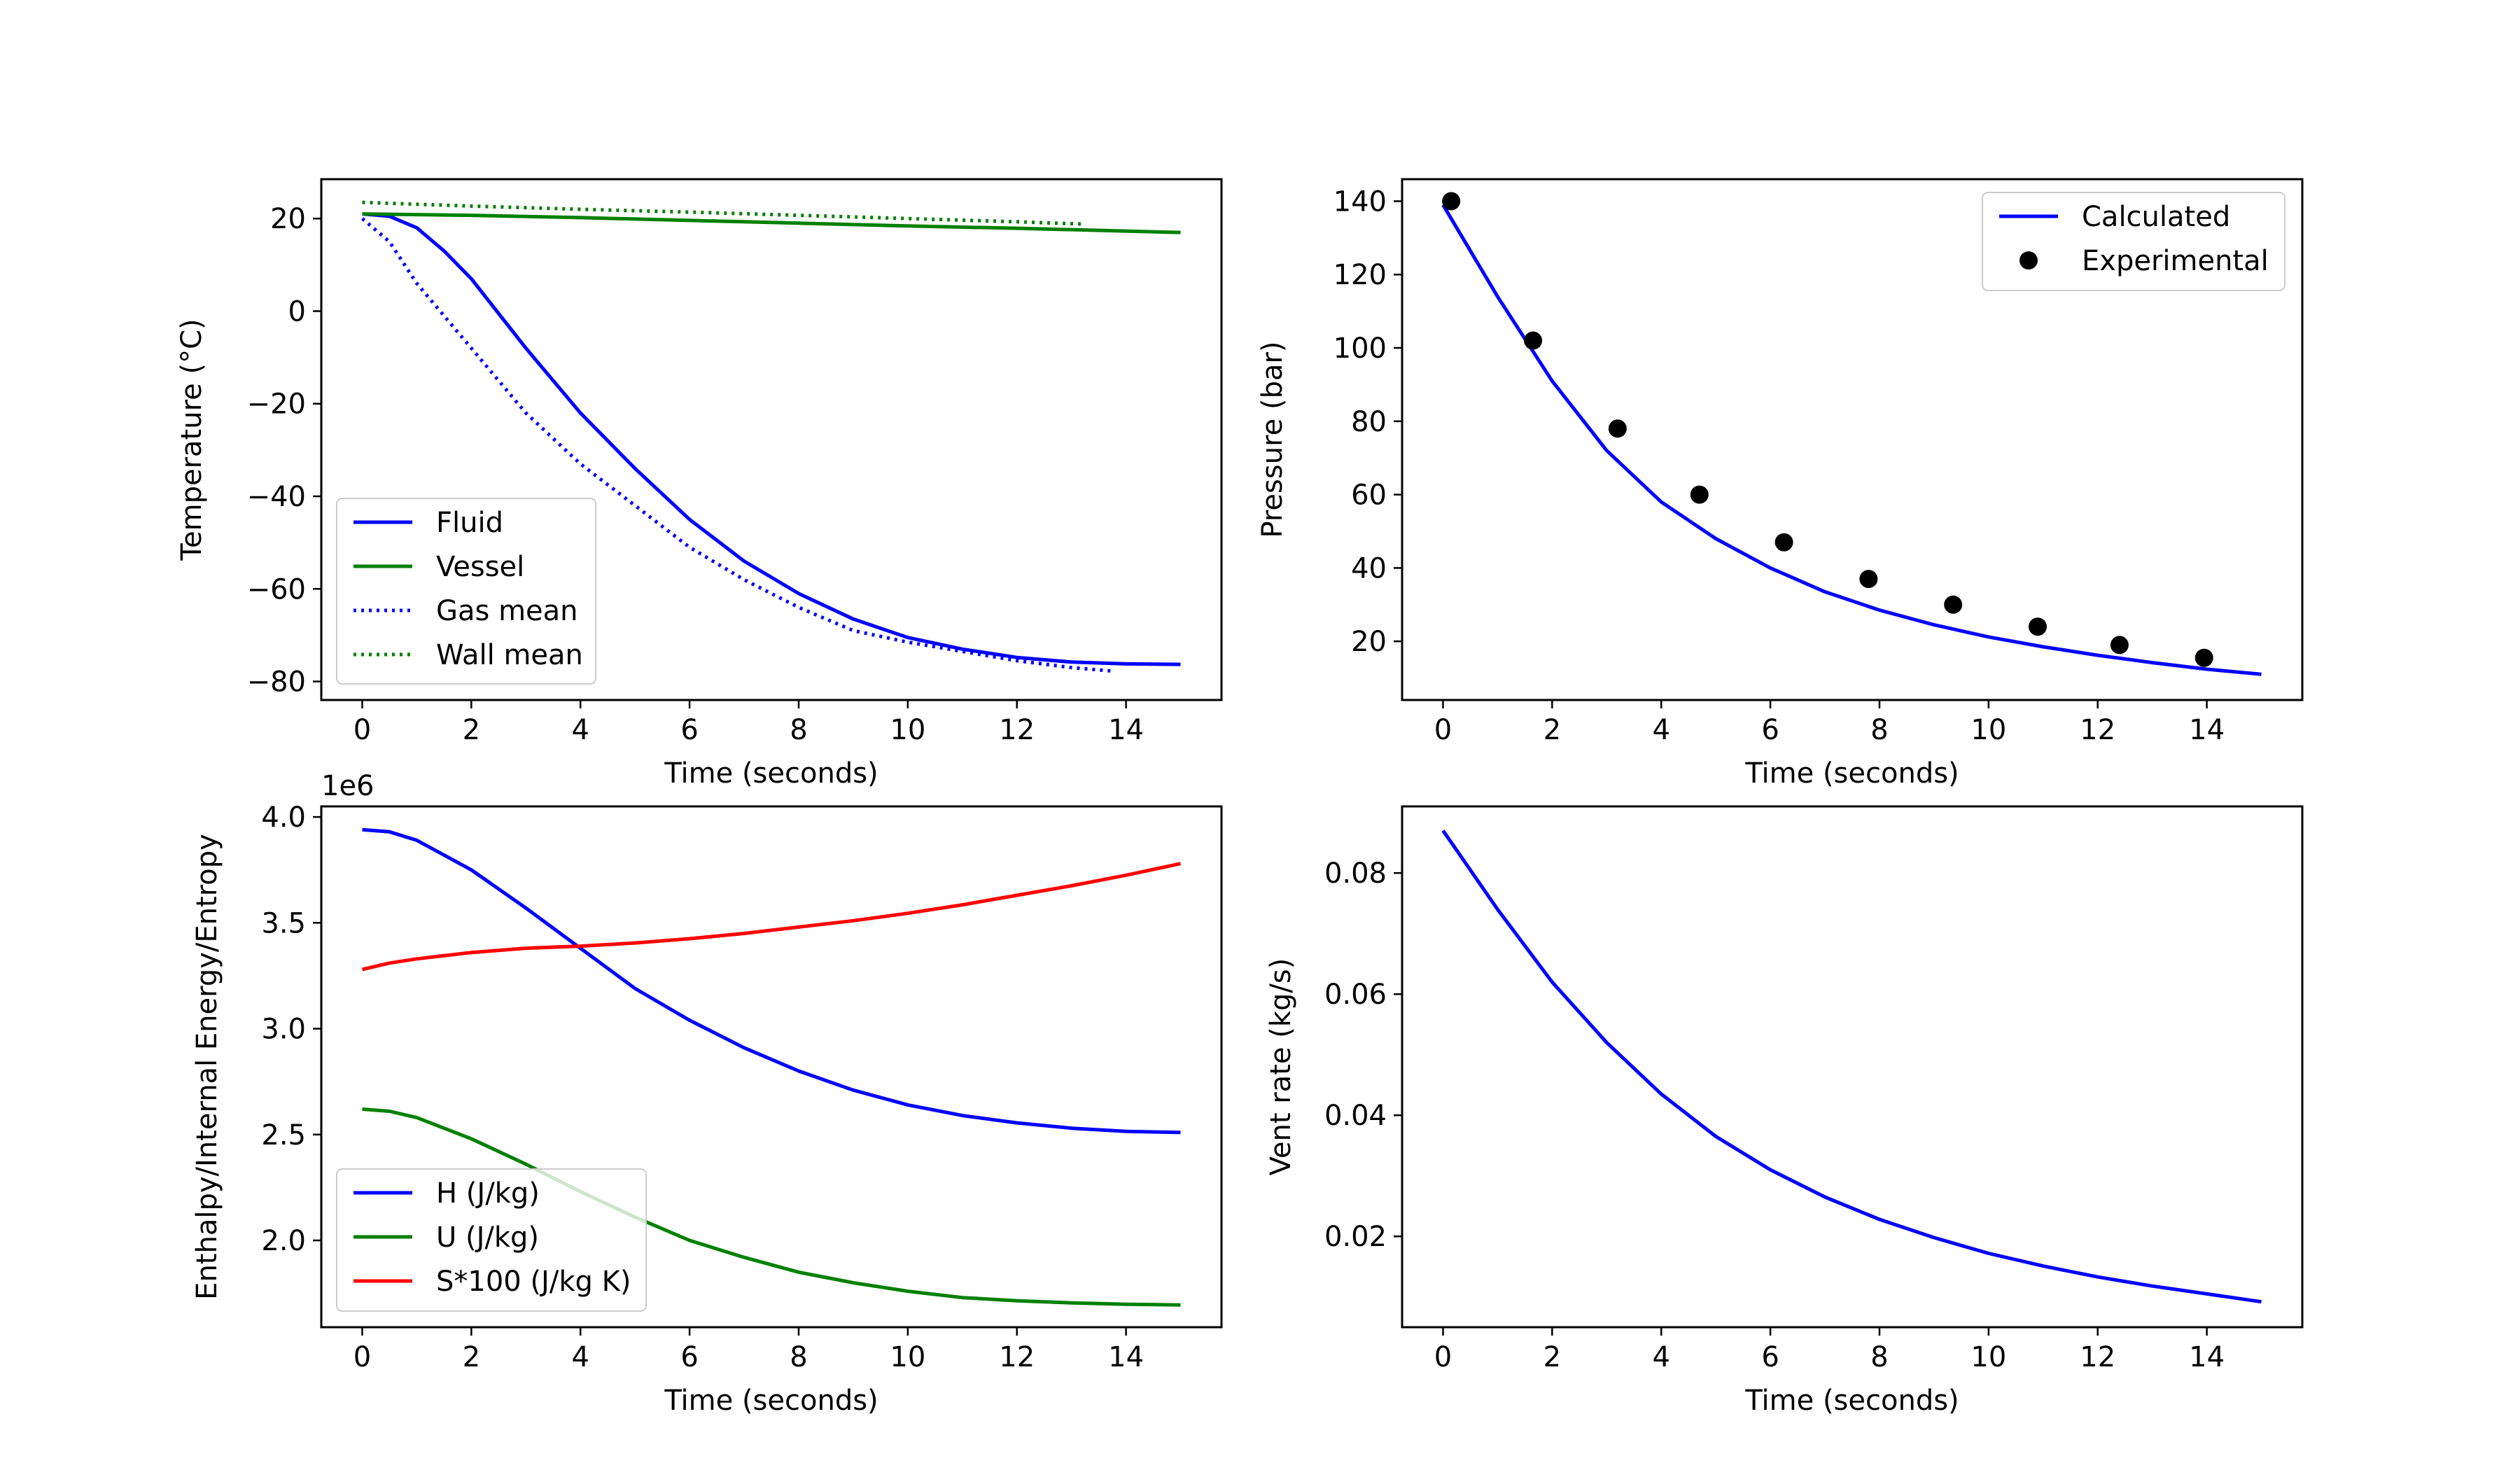 Image resolution: width=2520 pixels, height=1470 pixels. I want to click on s-100-j-kg-k-line, so click(771, 917).